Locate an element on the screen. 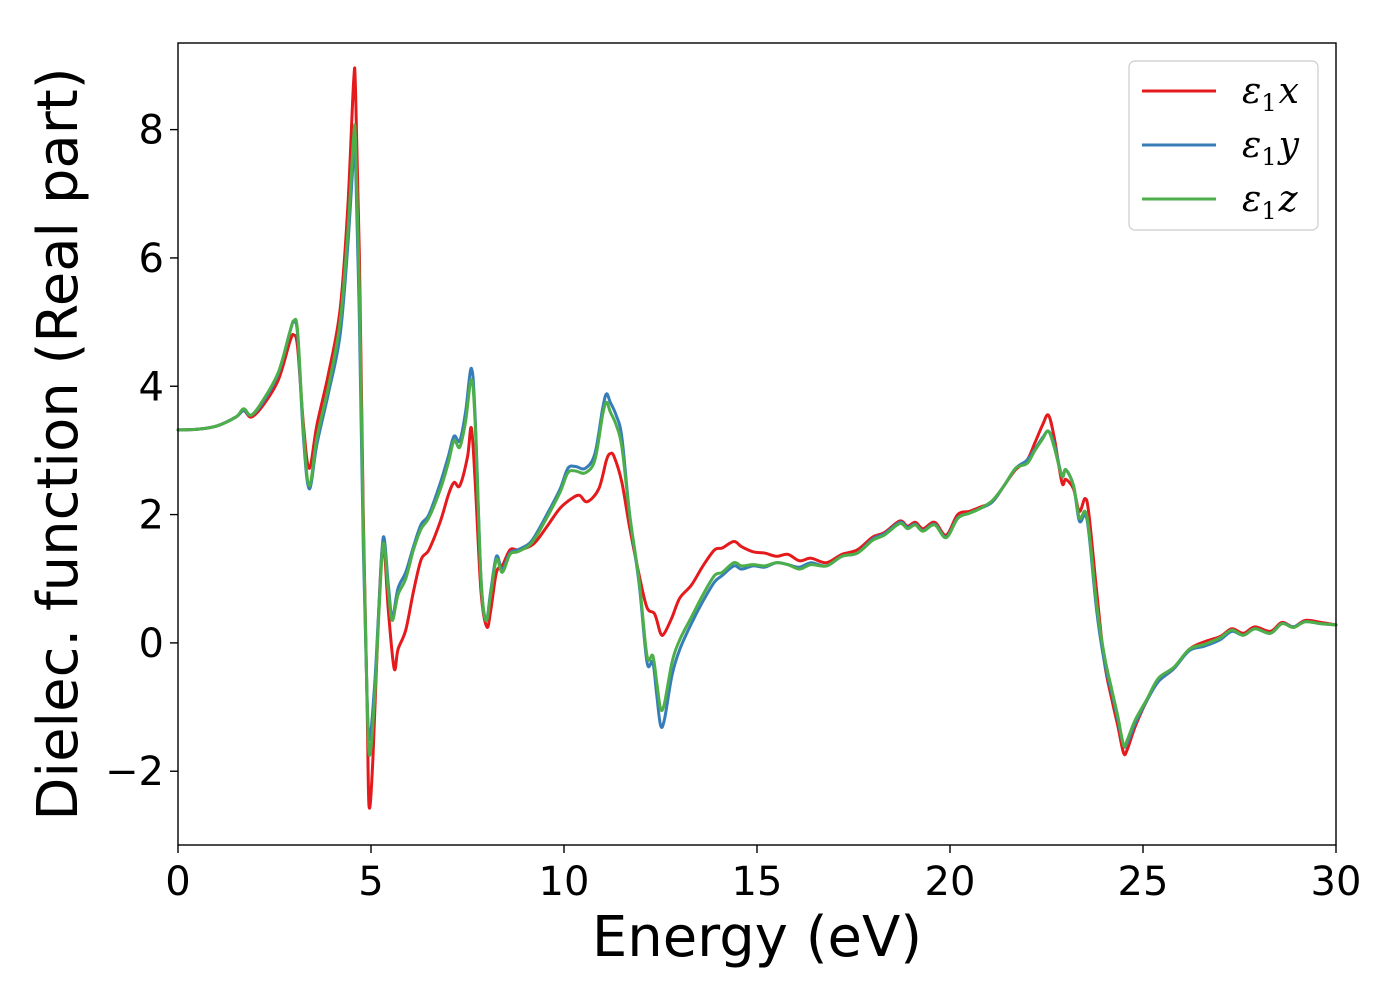 This screenshot has width=1400, height=1000. legend-frame is located at coordinates (1223, 145).